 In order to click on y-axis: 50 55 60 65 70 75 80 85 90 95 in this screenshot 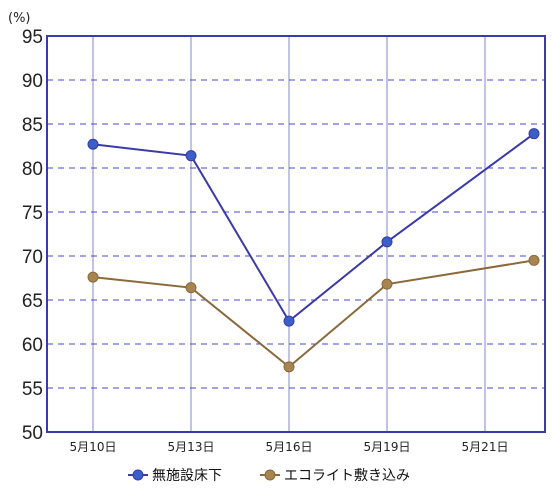, I will do `click(32, 235)`.